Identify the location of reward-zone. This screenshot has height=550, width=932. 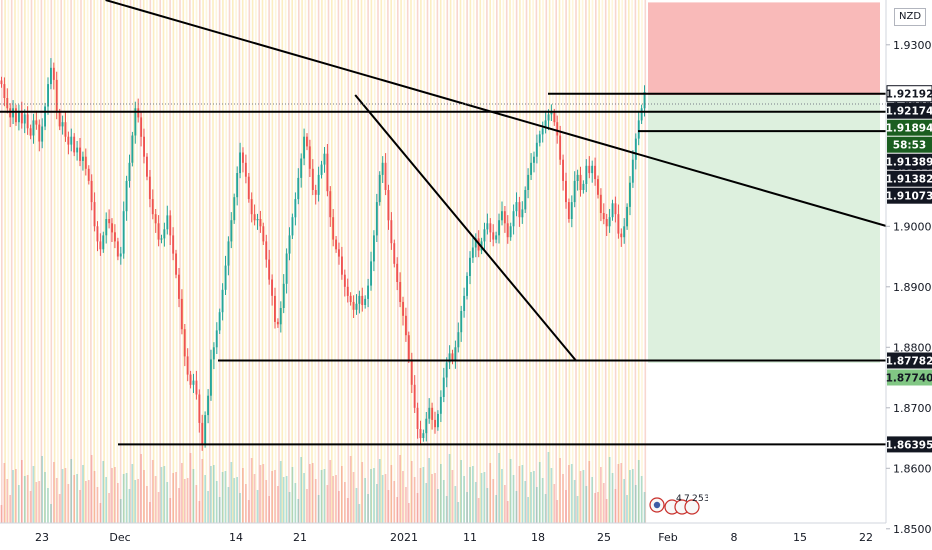
(764, 229).